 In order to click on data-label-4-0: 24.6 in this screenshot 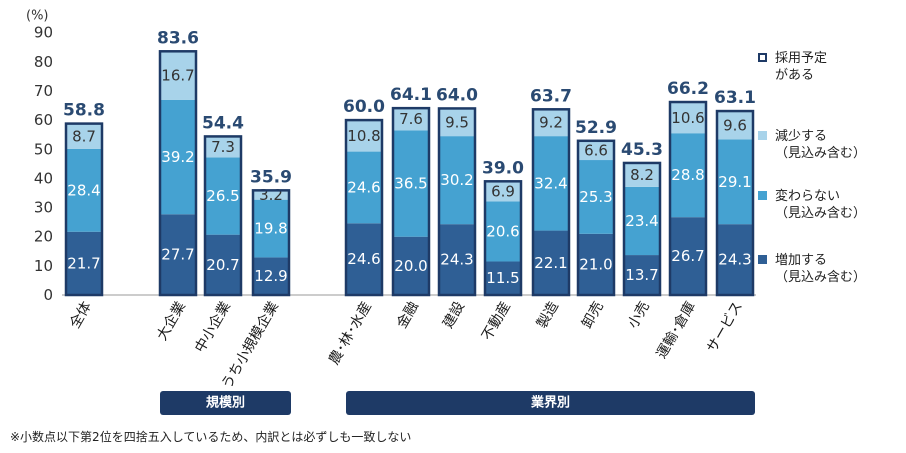, I will do `click(363, 259)`.